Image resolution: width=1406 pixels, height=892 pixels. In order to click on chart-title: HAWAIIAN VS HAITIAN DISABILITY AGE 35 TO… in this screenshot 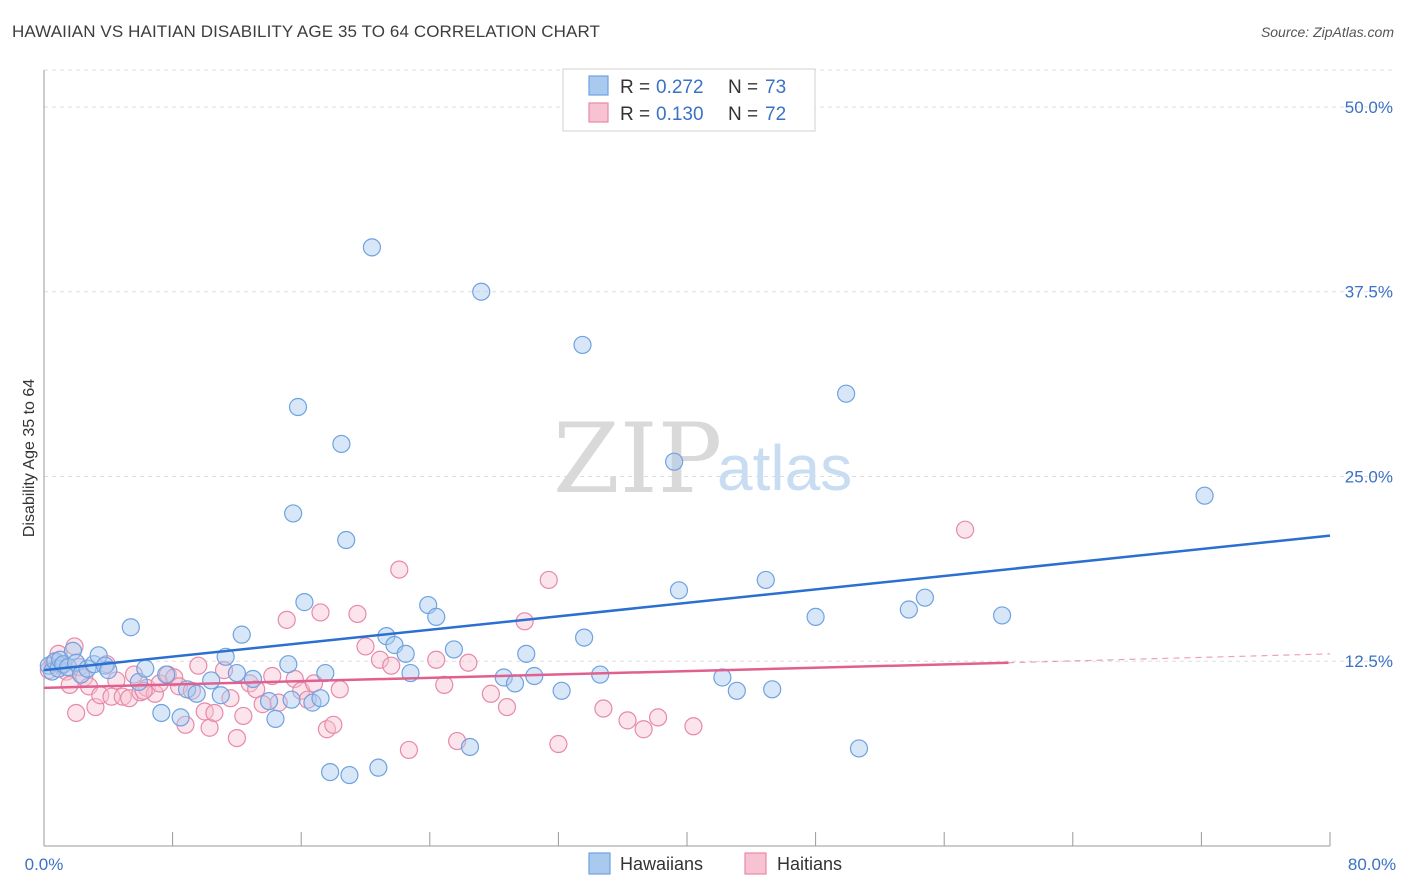, I will do `click(306, 31)`.